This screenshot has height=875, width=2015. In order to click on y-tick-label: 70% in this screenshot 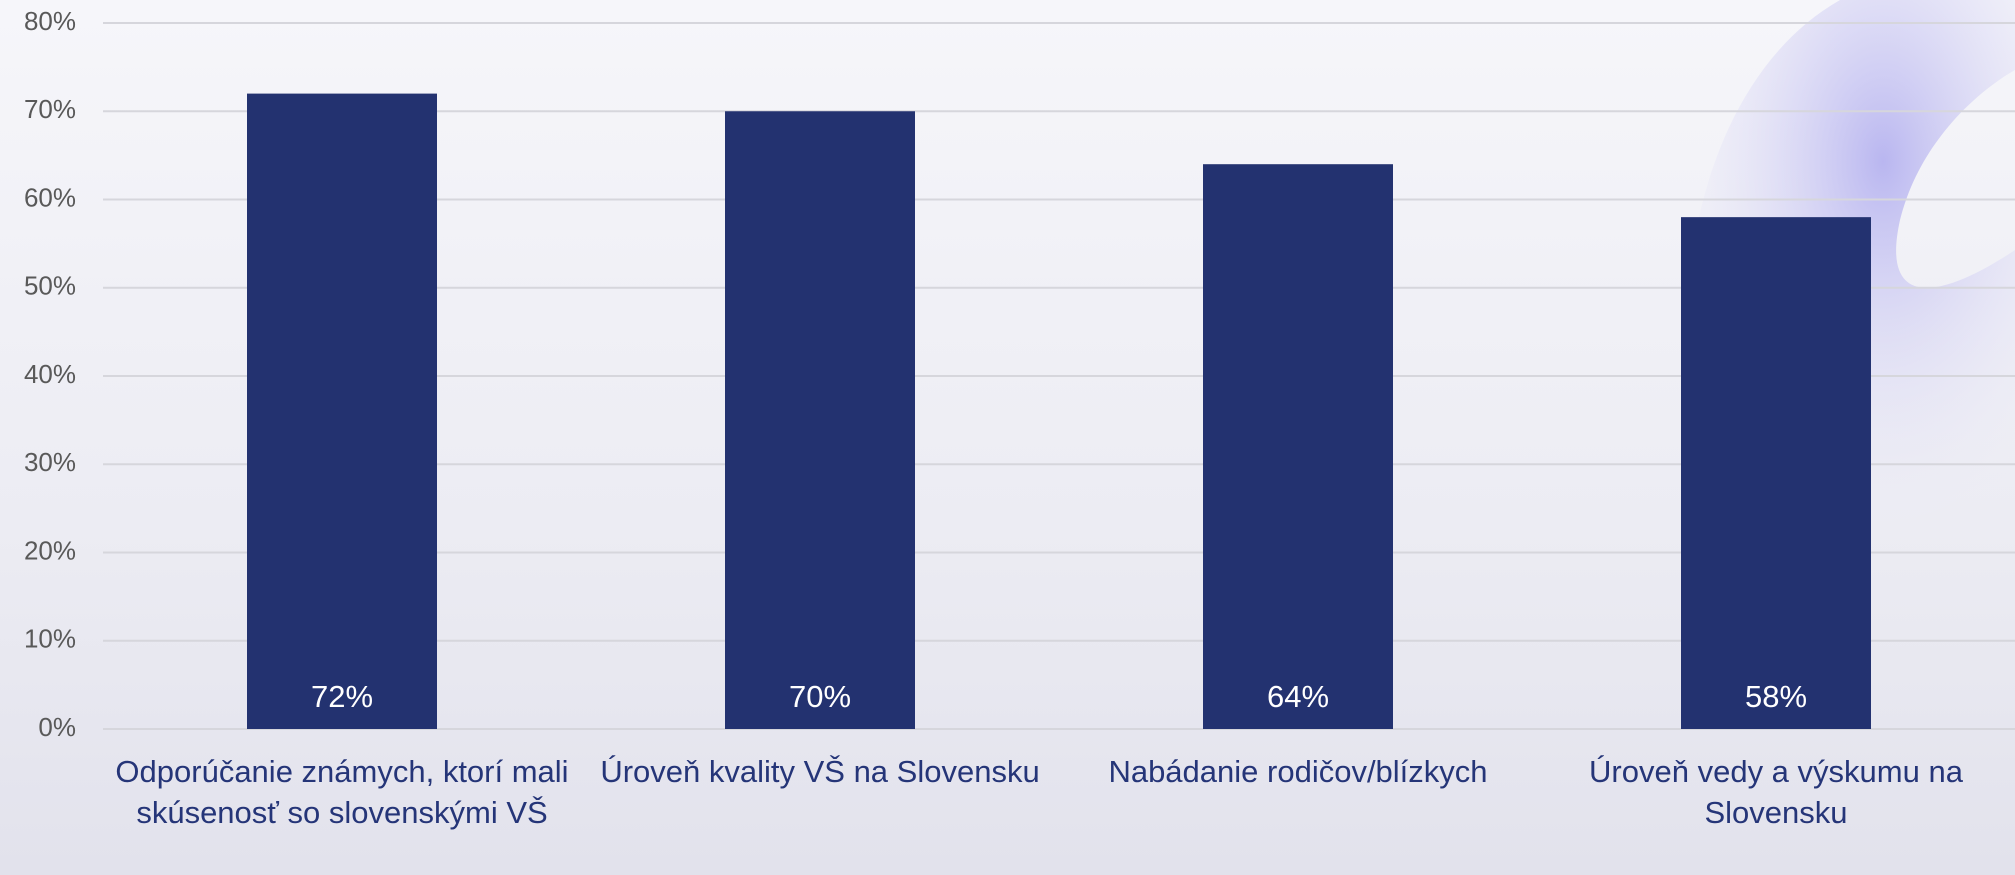, I will do `click(50, 109)`.